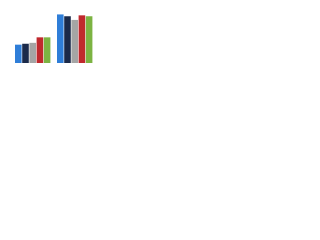  Describe the element at coordinates (54, 39) in the screenshot. I see `chart` at that location.